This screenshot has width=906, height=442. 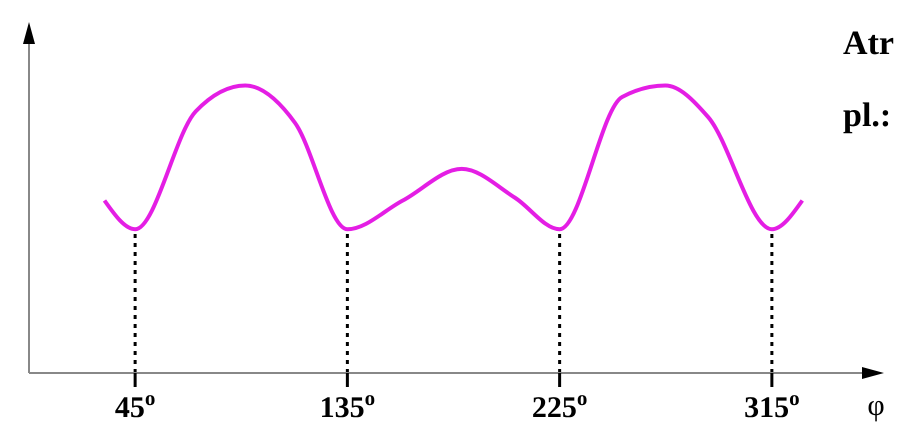 What do you see at coordinates (868, 44) in the screenshot?
I see `text: Atr` at bounding box center [868, 44].